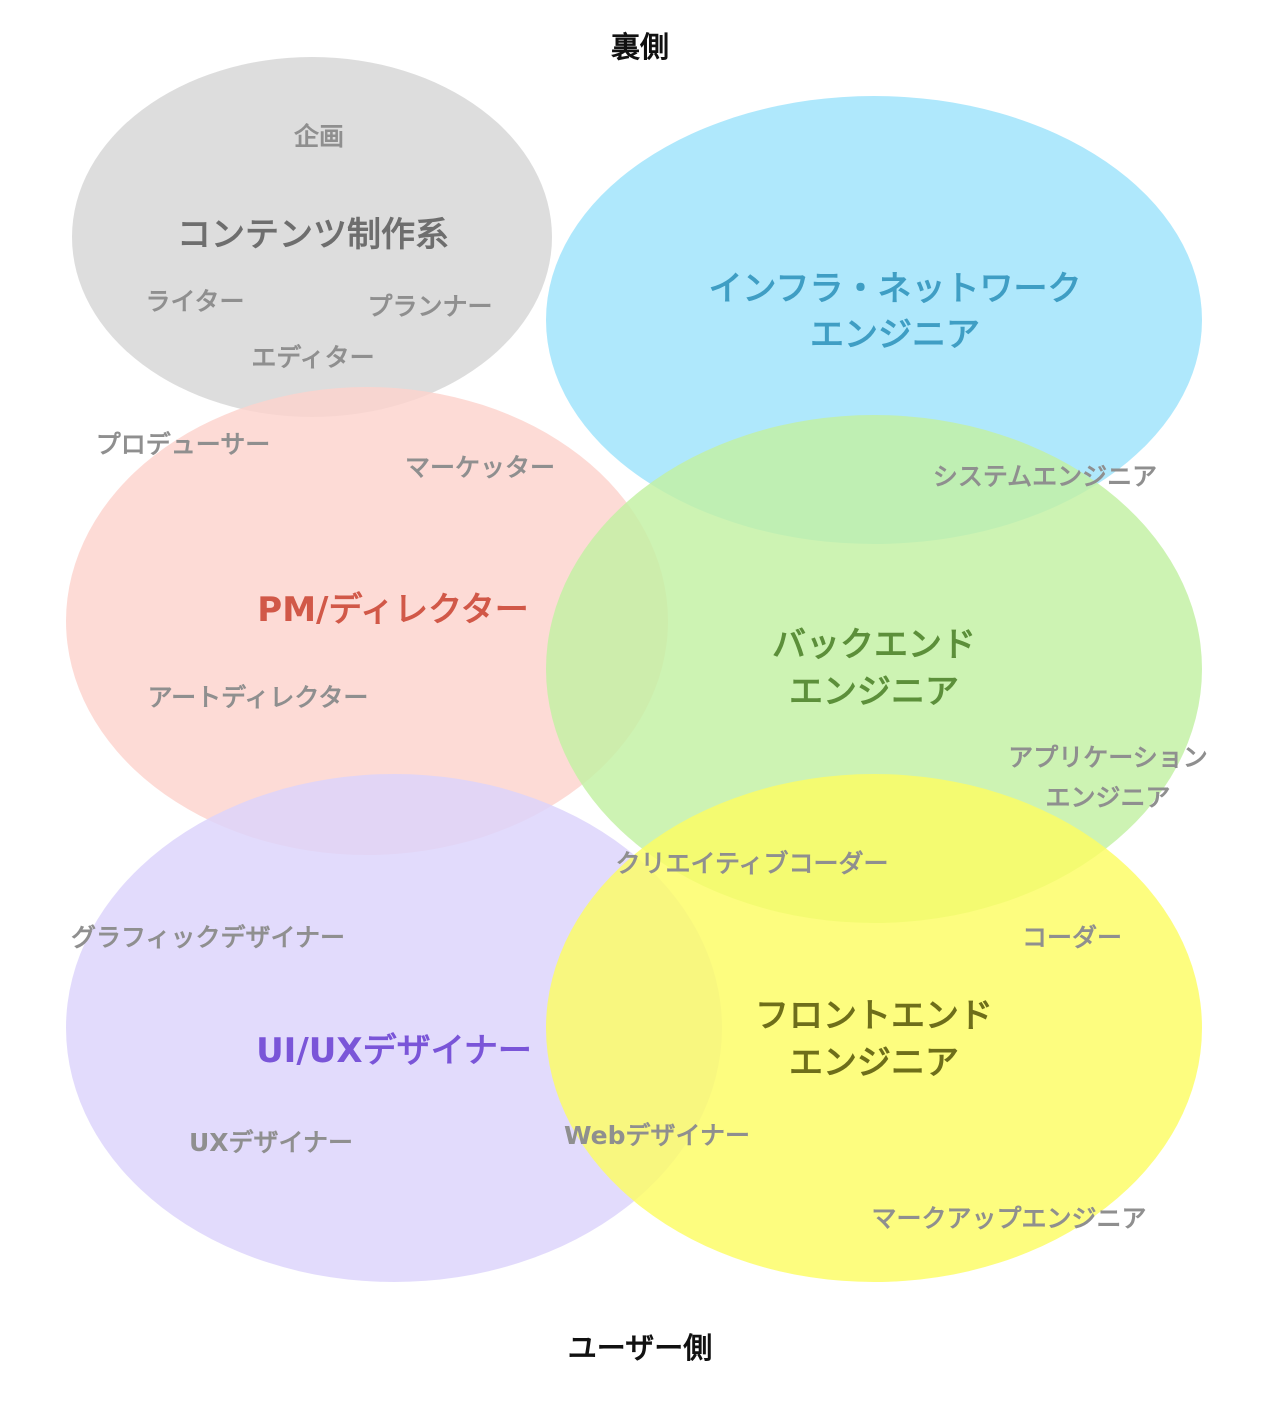 This screenshot has height=1402, width=1280. Describe the element at coordinates (1008, 1218) in the screenshot. I see `role-markup-engineer: マークアップエンジニア` at that location.